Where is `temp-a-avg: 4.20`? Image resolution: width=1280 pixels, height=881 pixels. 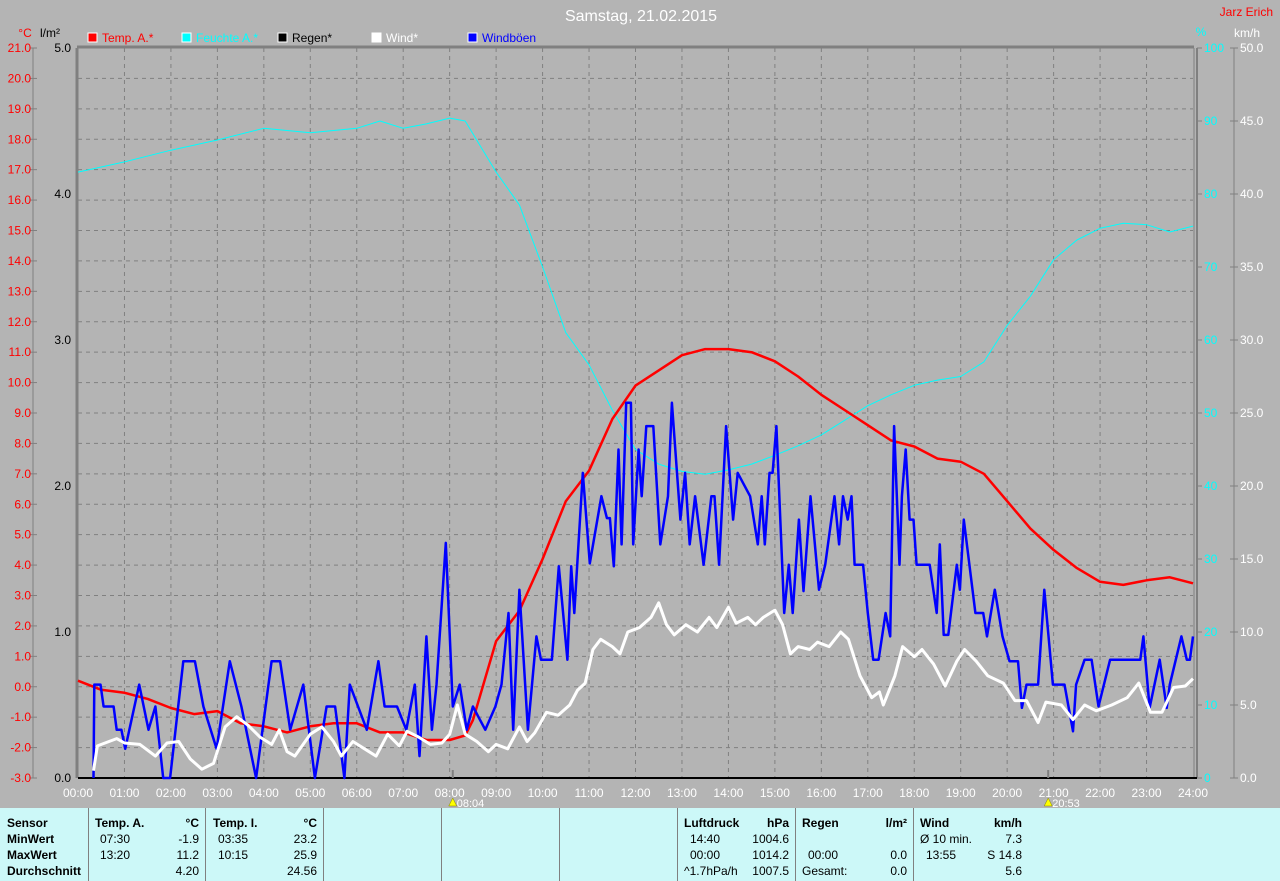 temp-a-avg: 4.20 is located at coordinates (187, 871).